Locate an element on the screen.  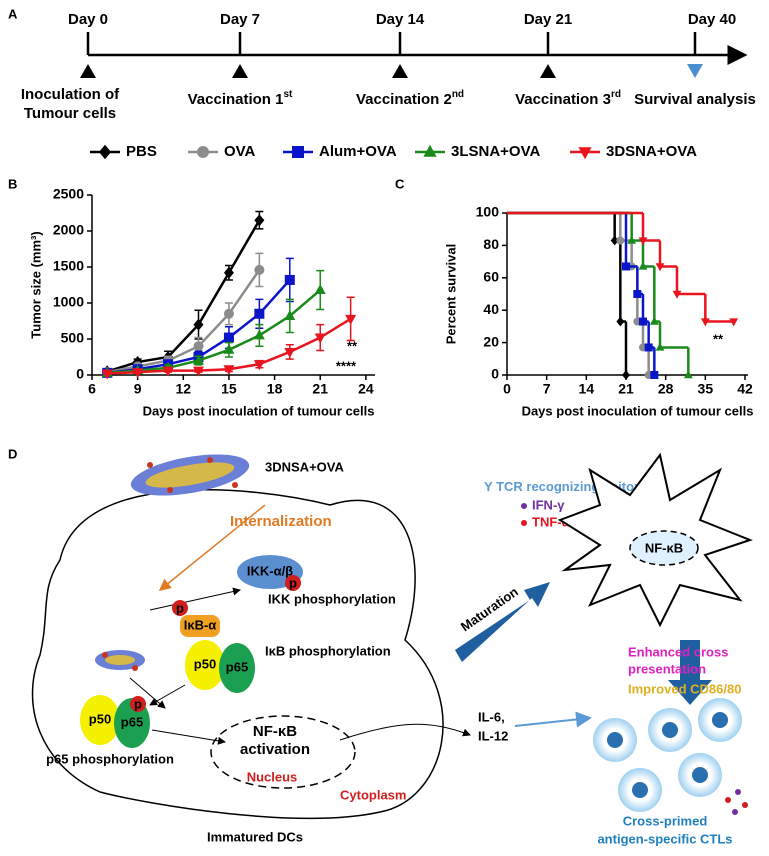
enhanced-label: Enhanced cross is located at coordinates (678, 651).